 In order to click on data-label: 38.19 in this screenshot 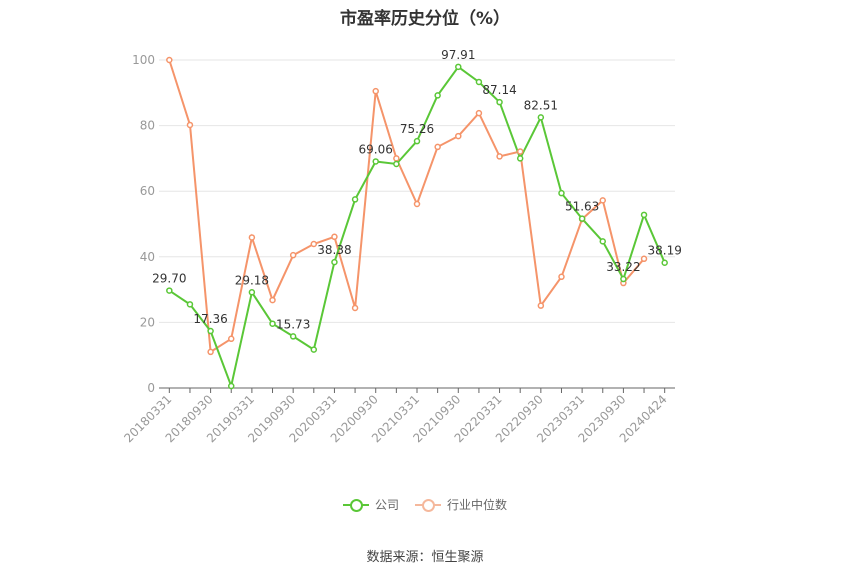, I will do `click(665, 251)`.